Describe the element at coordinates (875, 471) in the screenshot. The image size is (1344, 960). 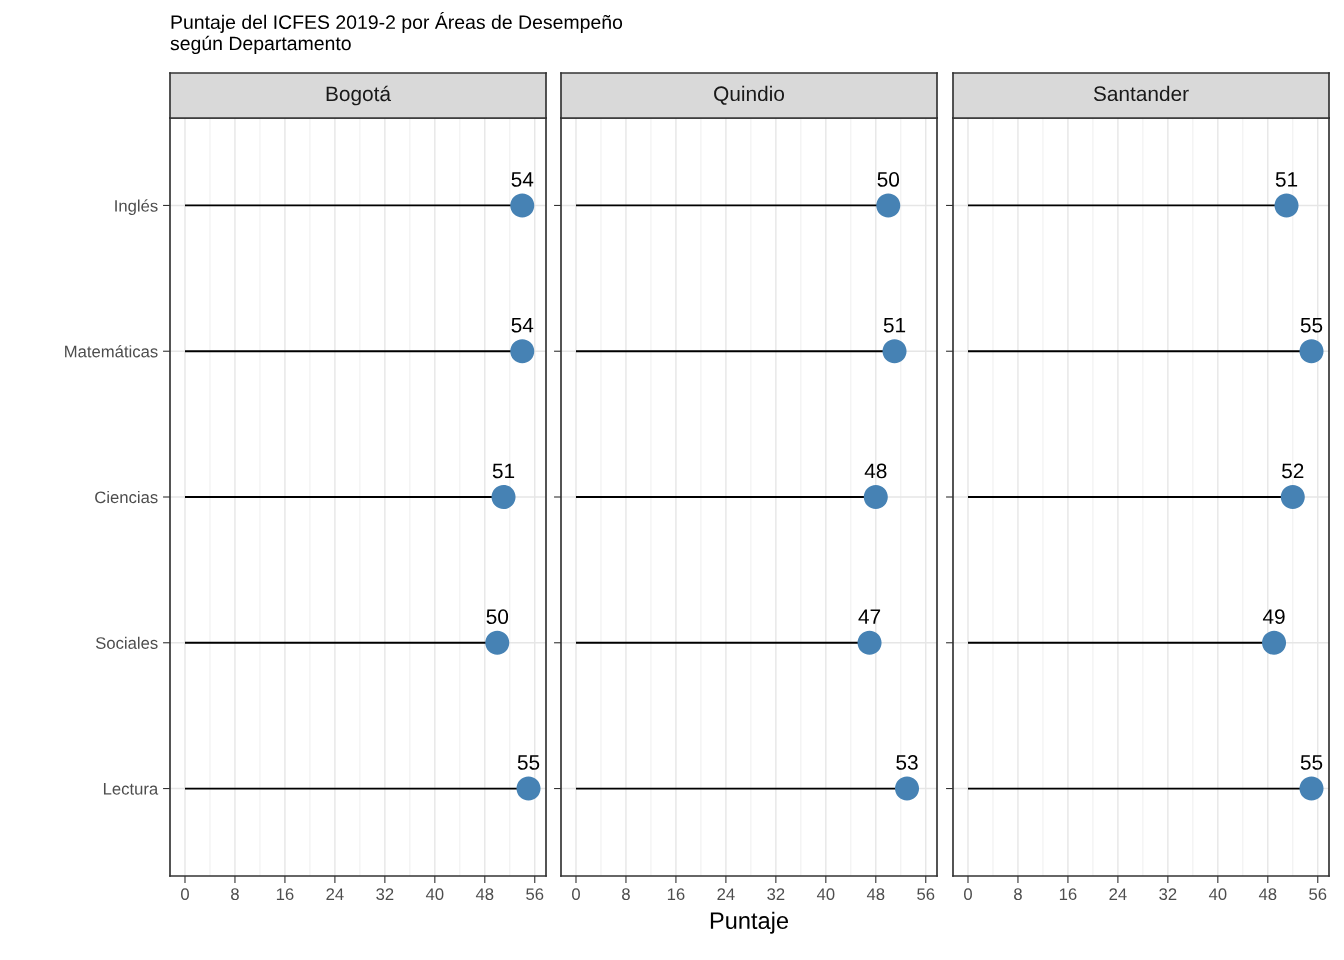
I see `data-label: 48` at that location.